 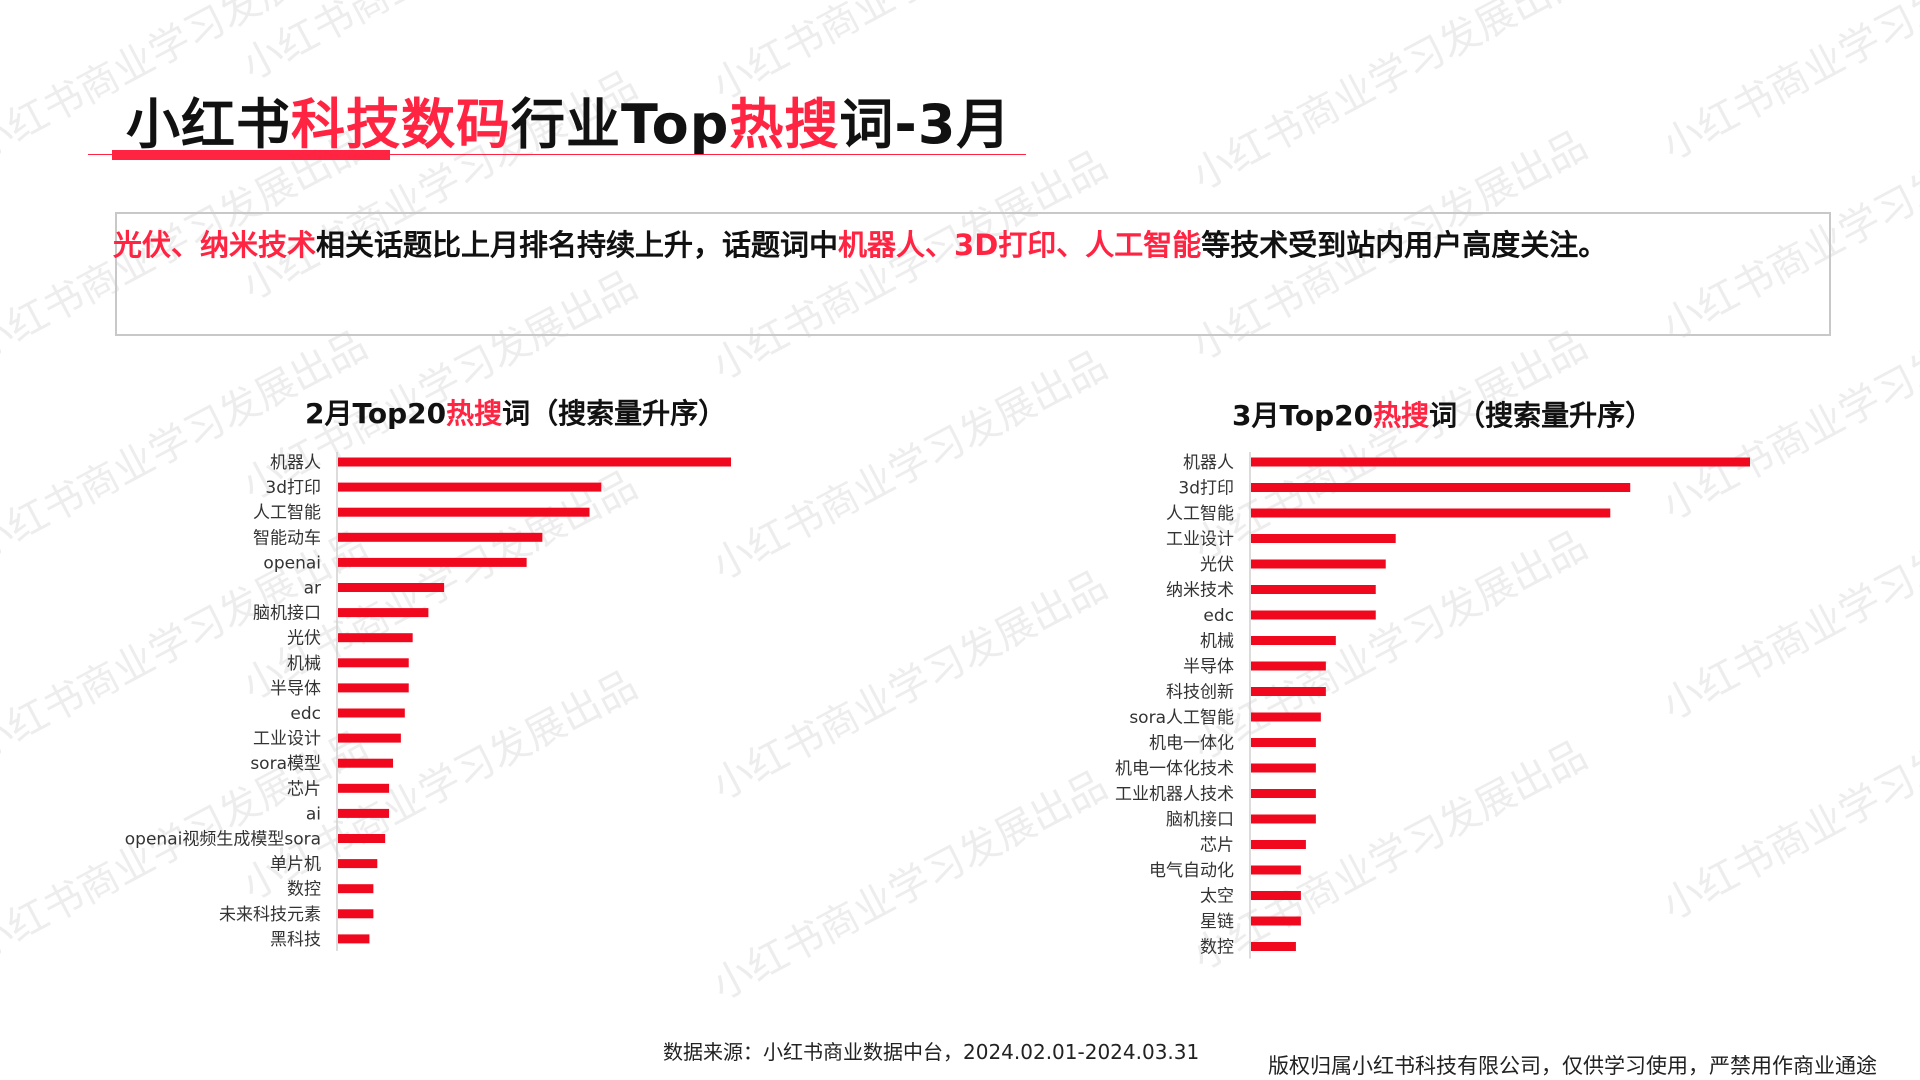 What do you see at coordinates (376, 413) in the screenshot?
I see `chart-1-title-part-1: 2月Top20` at bounding box center [376, 413].